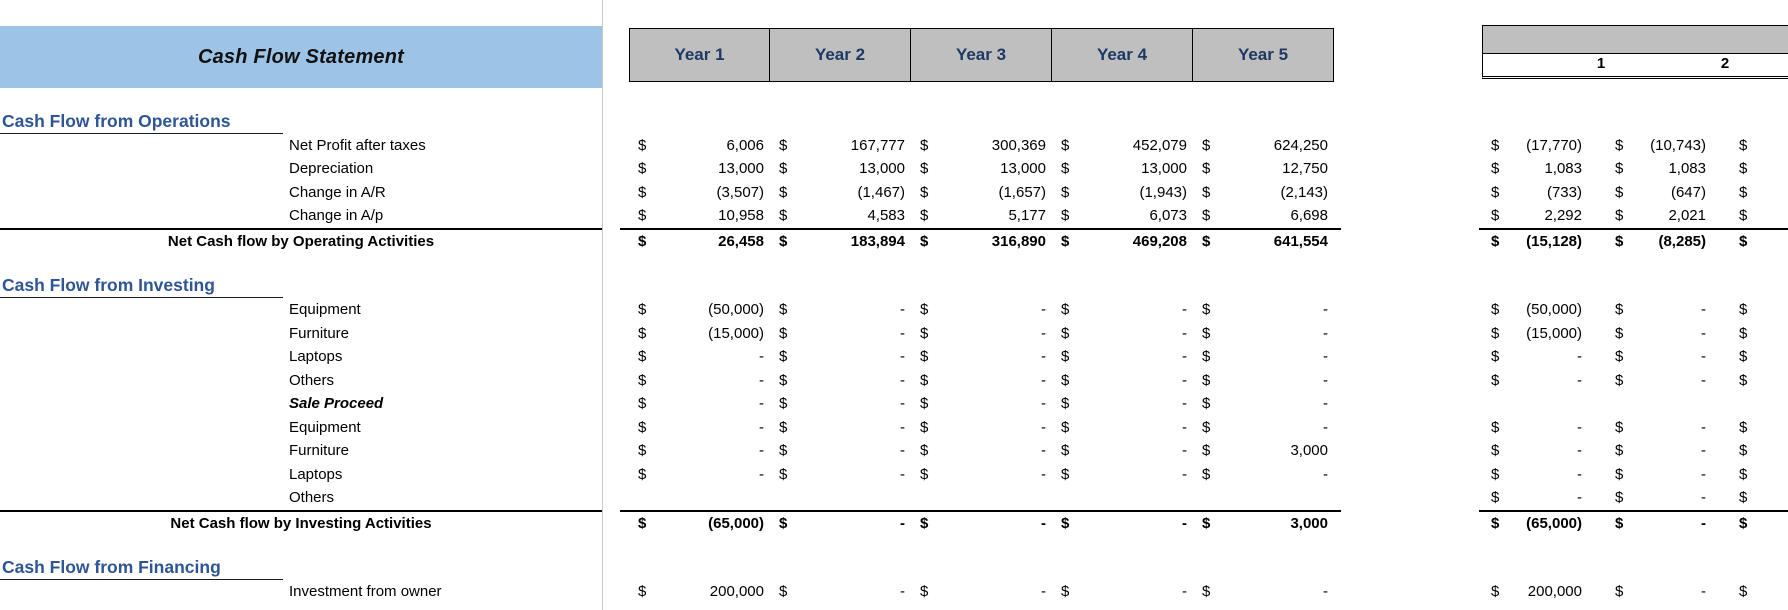 The width and height of the screenshot is (1788, 610). I want to click on year-1-value-cell: $6,006, so click(699, 146).